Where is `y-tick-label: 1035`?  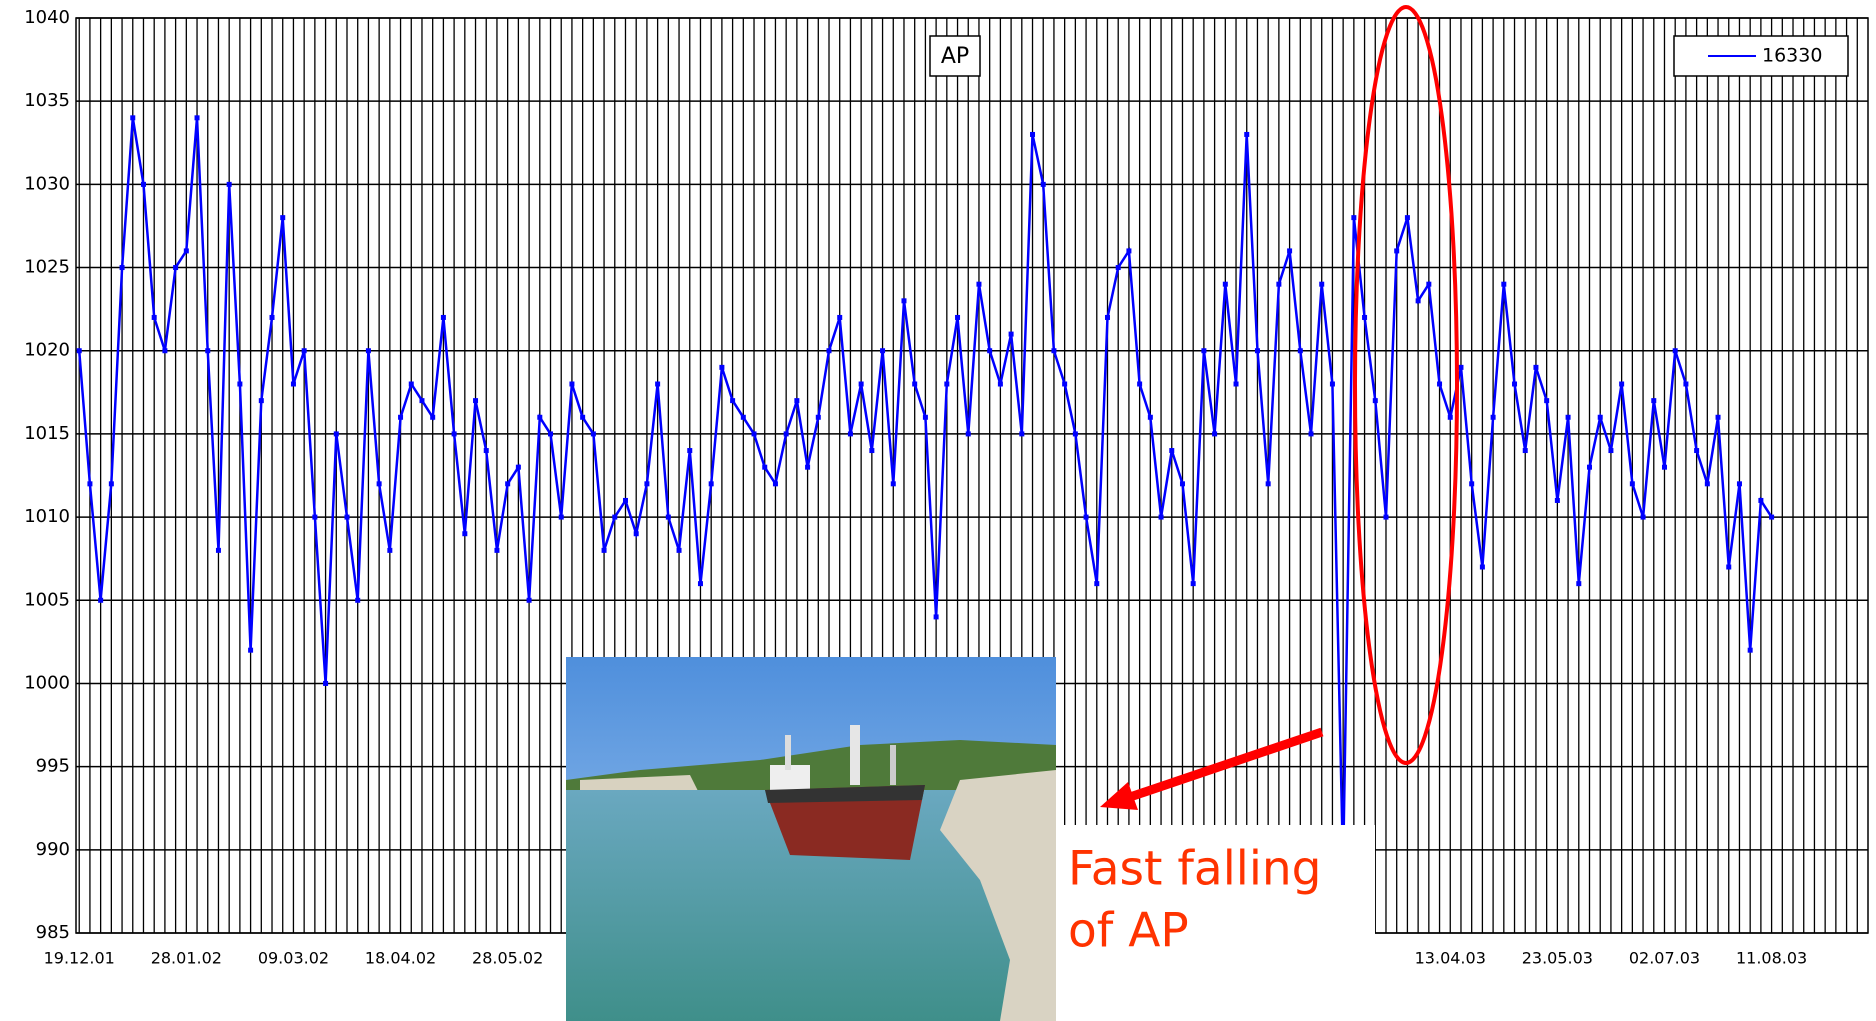
y-tick-label: 1035 is located at coordinates (47, 100).